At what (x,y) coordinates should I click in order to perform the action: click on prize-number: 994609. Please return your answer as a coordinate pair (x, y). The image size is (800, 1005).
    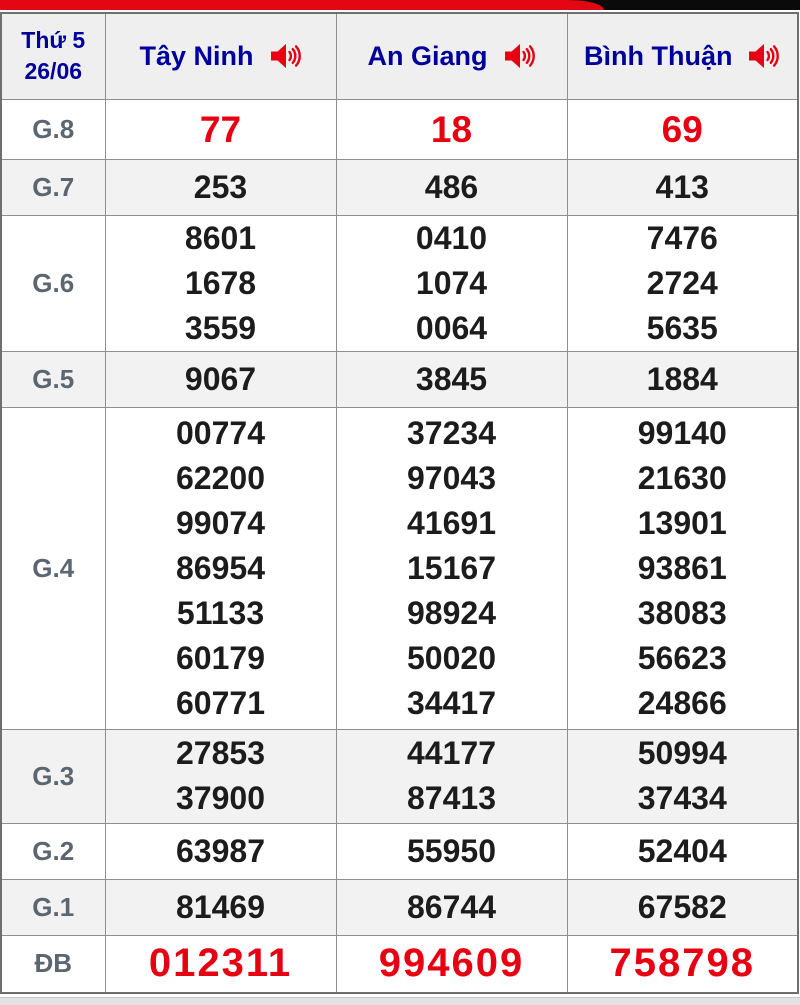
    Looking at the image, I should click on (451, 963).